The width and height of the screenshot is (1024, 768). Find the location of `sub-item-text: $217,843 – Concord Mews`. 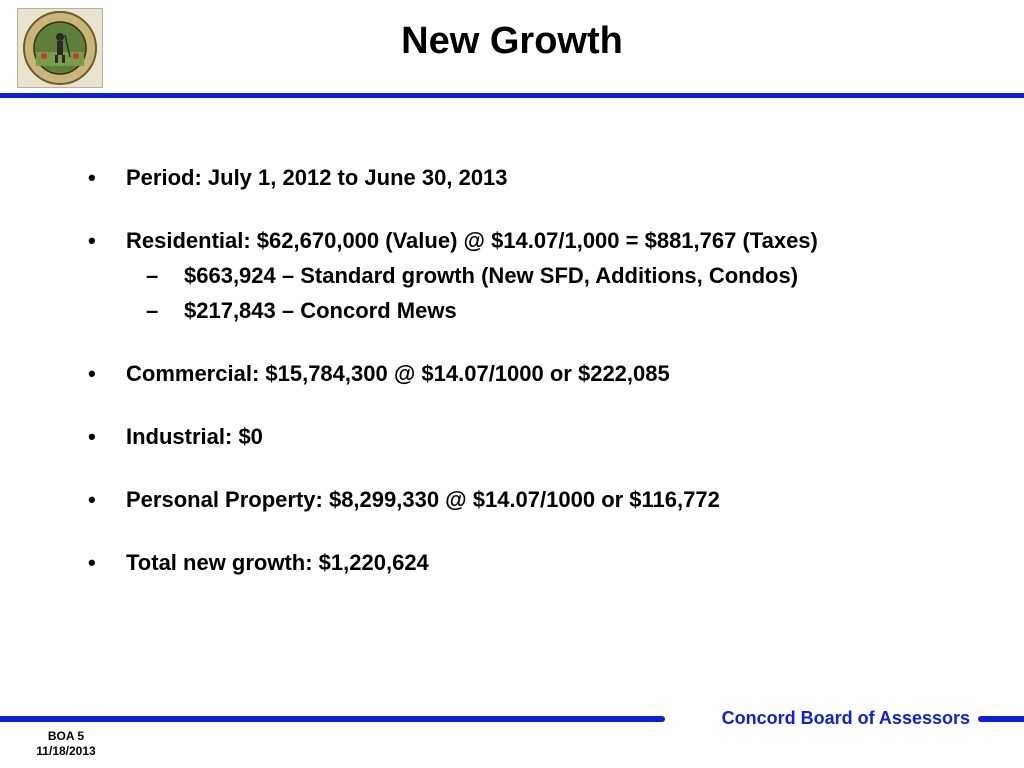

sub-item-text: $217,843 – Concord Mews is located at coordinates (320, 310).